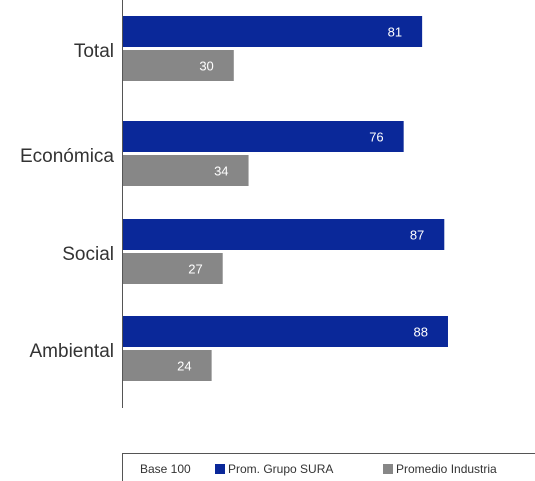  What do you see at coordinates (376, 137) in the screenshot?
I see `value-label-economica-grupo-sura: 76` at bounding box center [376, 137].